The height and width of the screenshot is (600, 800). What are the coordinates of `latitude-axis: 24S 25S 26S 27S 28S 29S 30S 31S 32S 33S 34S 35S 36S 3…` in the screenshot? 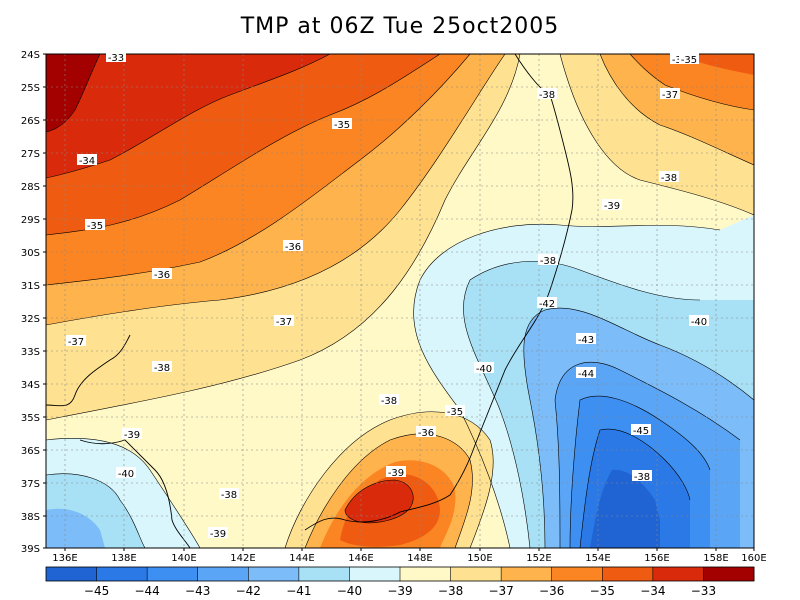 It's located at (33, 302).